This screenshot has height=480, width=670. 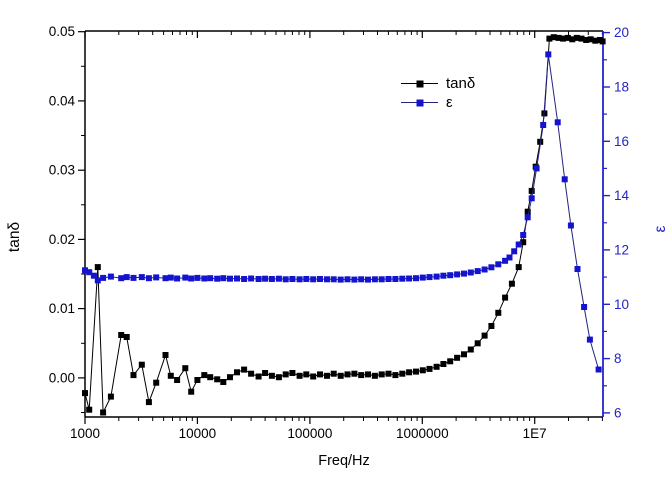 What do you see at coordinates (618, 412) in the screenshot?
I see `y-right-tick-label: 6` at bounding box center [618, 412].